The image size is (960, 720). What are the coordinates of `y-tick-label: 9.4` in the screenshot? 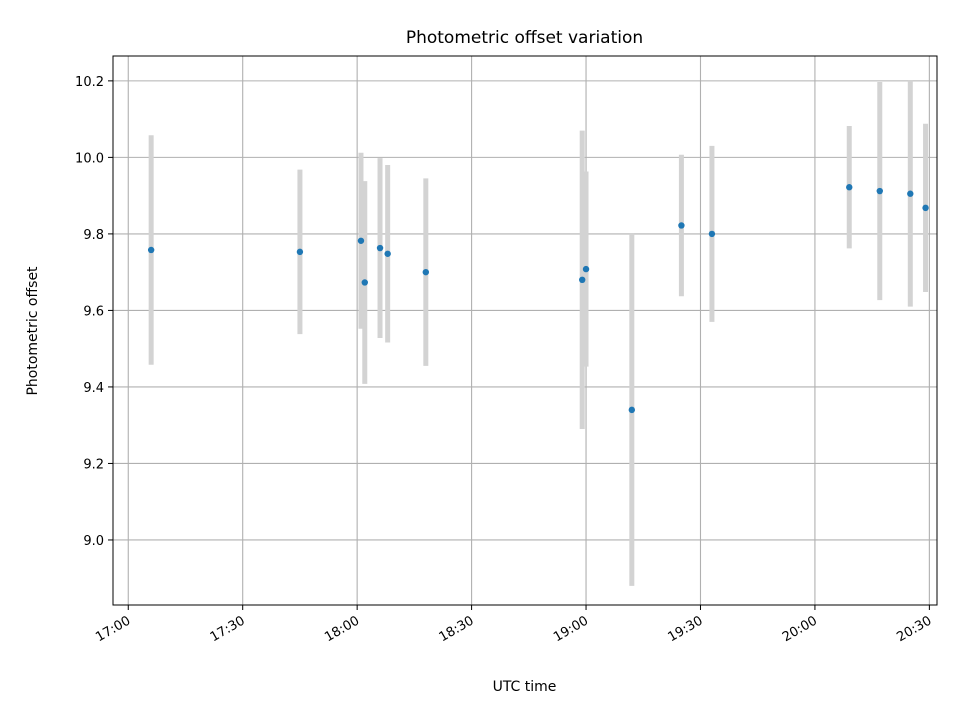 It's located at (93, 388).